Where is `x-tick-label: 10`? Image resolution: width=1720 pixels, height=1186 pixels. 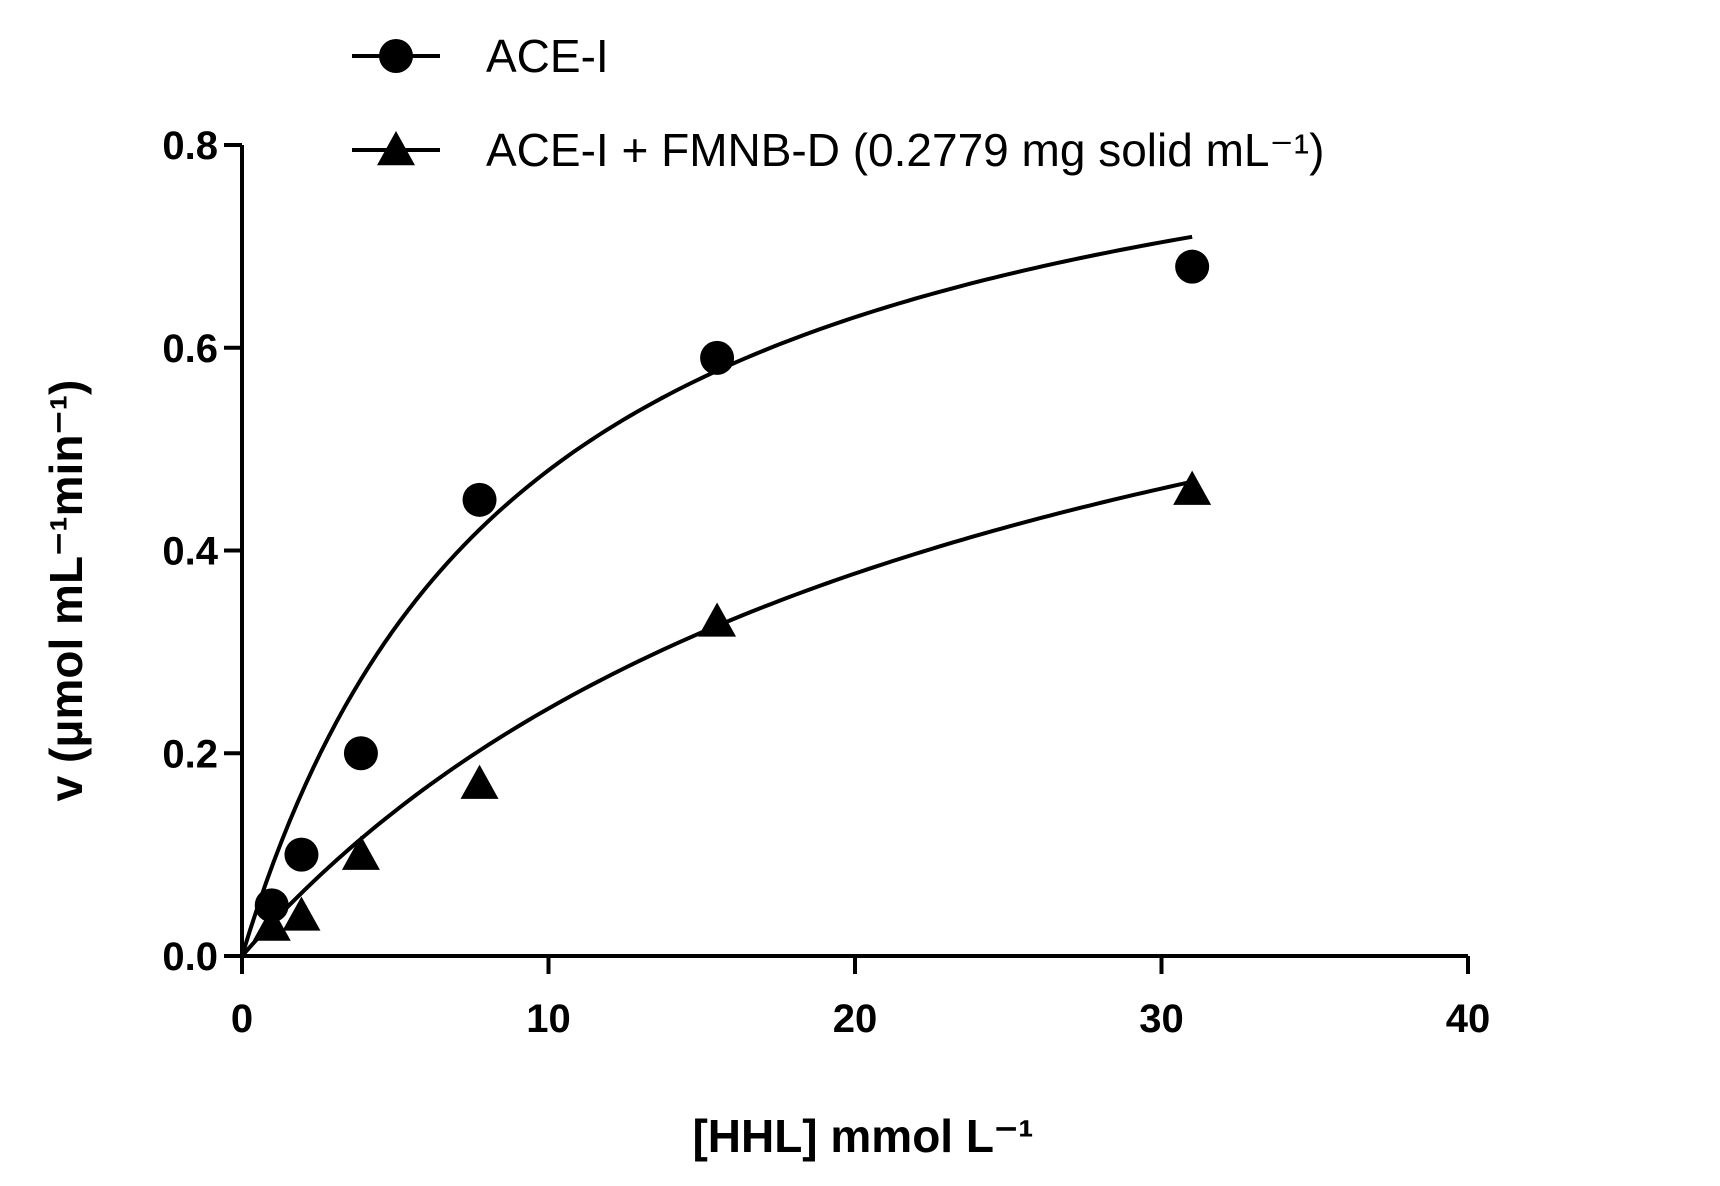 x-tick-label: 10 is located at coordinates (548, 1019).